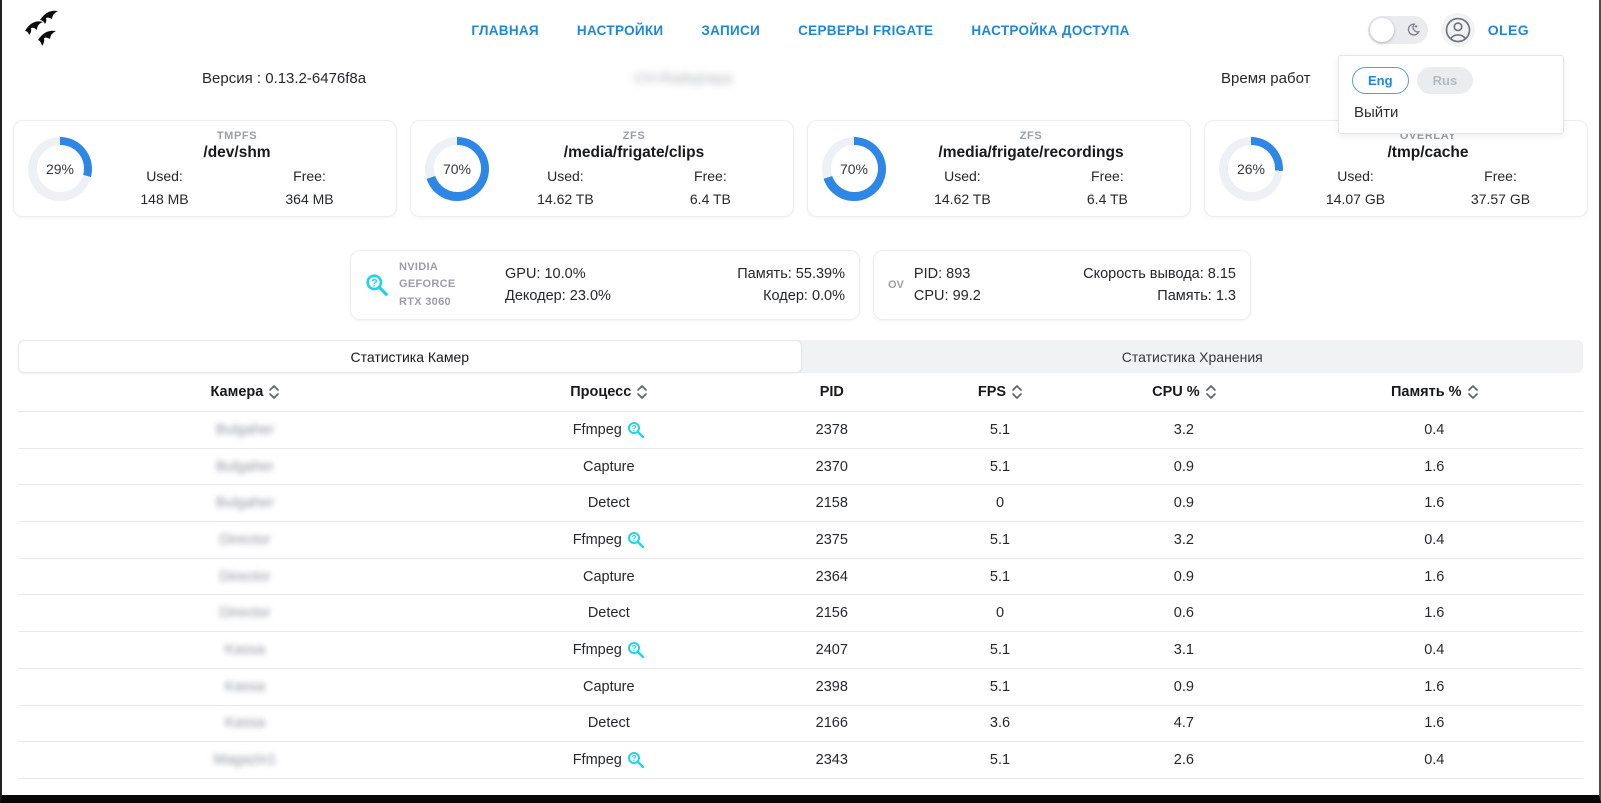 This screenshot has width=1601, height=803. I want to click on lang-rus-button: Rus, so click(1445, 80).